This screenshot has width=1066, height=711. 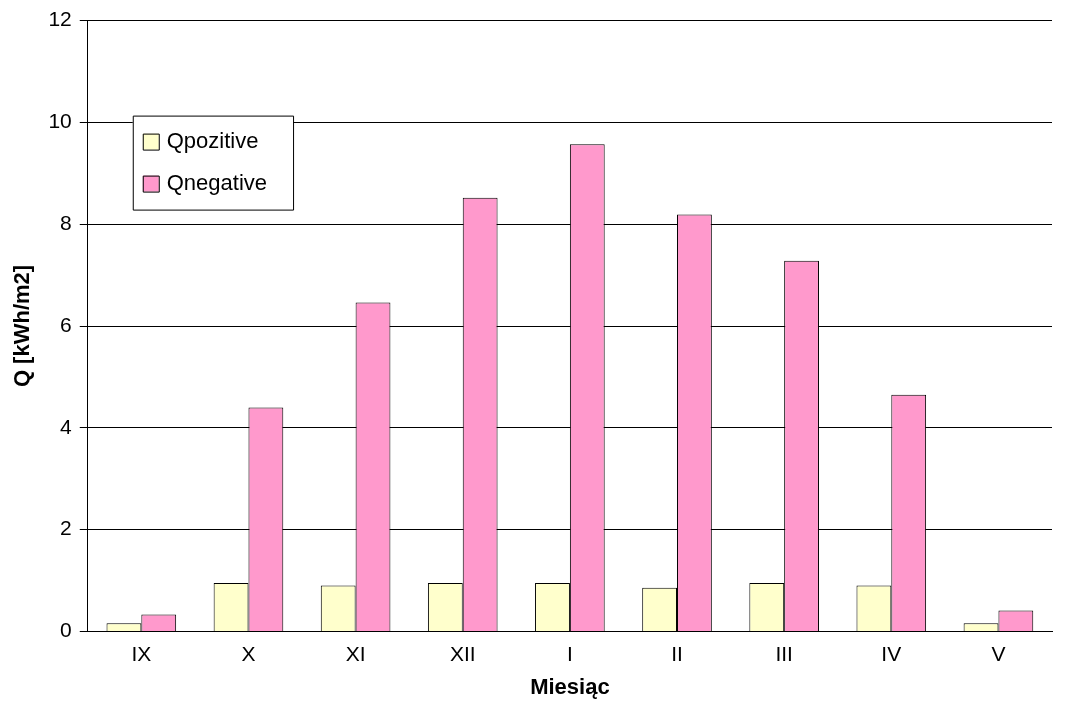 I want to click on x-tick-label: IX, so click(x=141, y=653).